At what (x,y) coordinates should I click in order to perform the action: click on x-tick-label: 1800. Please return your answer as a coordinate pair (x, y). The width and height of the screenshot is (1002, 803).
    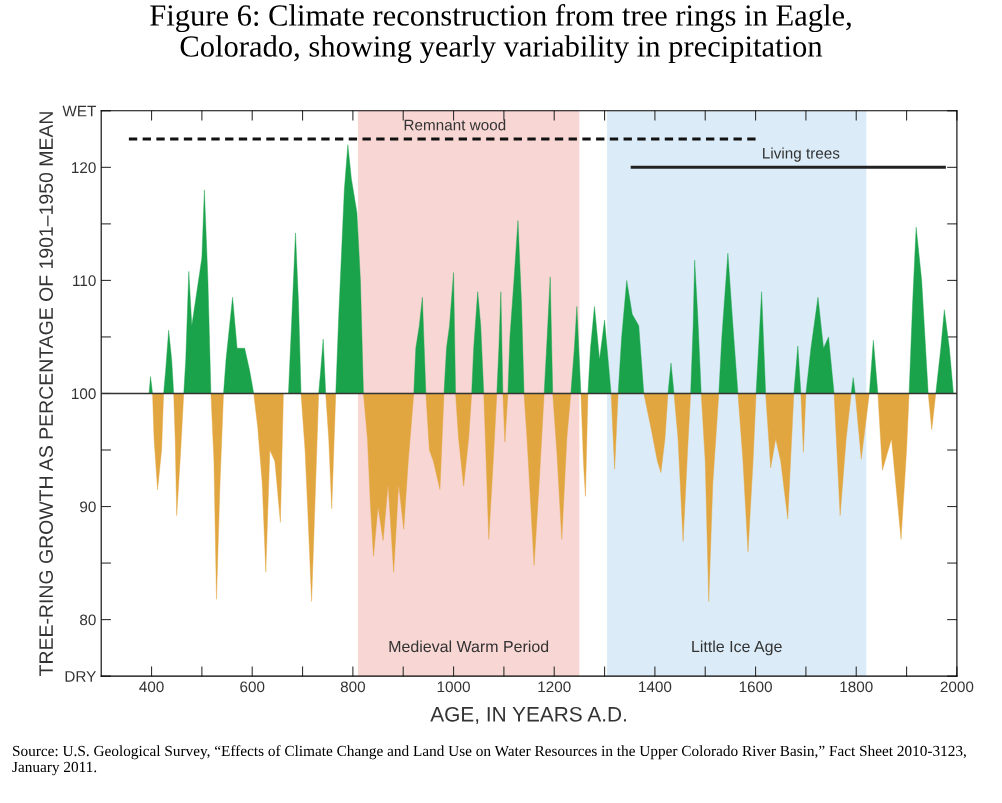
    Looking at the image, I should click on (856, 687).